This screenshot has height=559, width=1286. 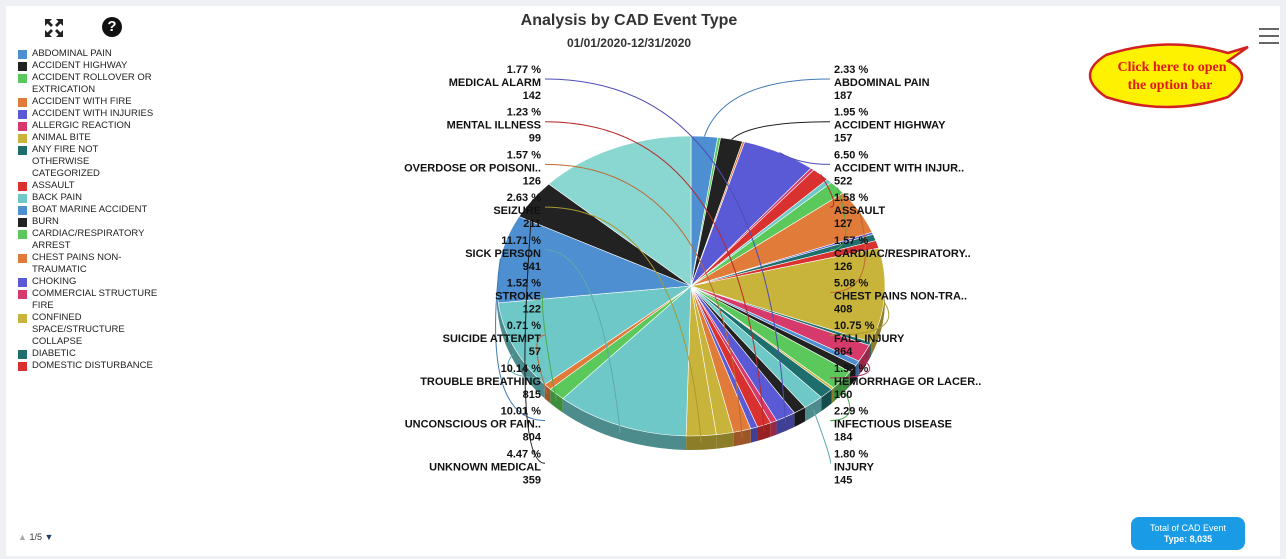 I want to click on legend-label: ACCIDENT HIGHWAY, so click(x=80, y=65).